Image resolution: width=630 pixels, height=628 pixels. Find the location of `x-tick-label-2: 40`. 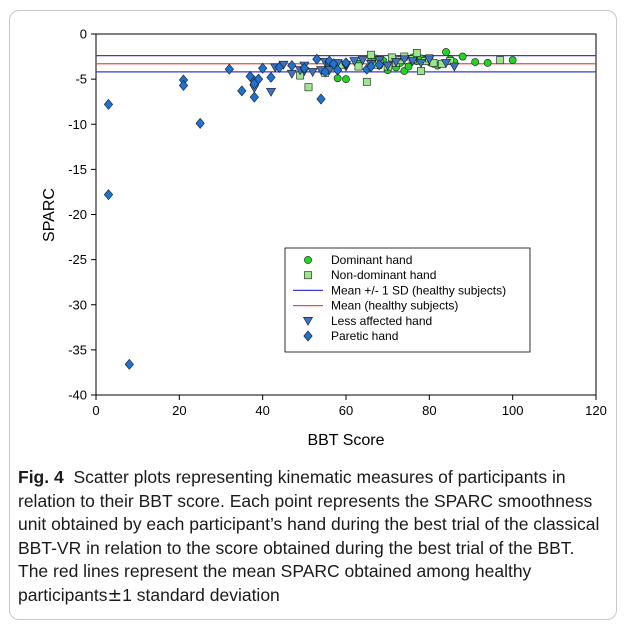

x-tick-label-2: 40 is located at coordinates (262, 410).